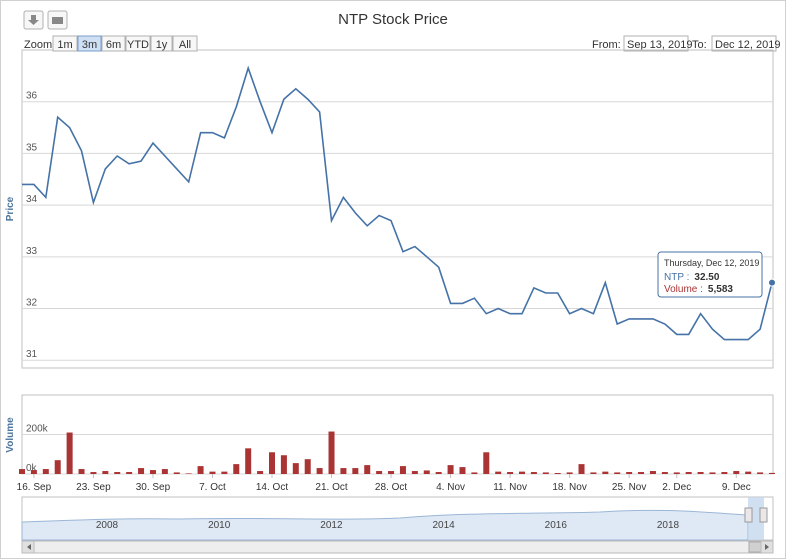  Describe the element at coordinates (397, 547) in the screenshot. I see `scrollbar` at that location.